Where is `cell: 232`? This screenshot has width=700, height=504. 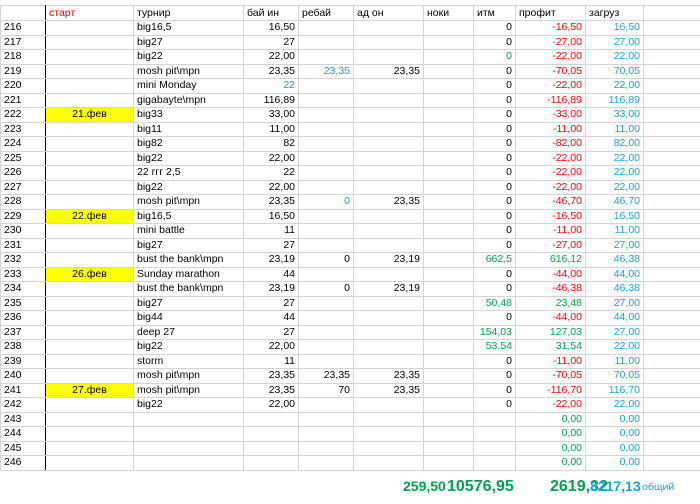 cell: 232 is located at coordinates (23, 260).